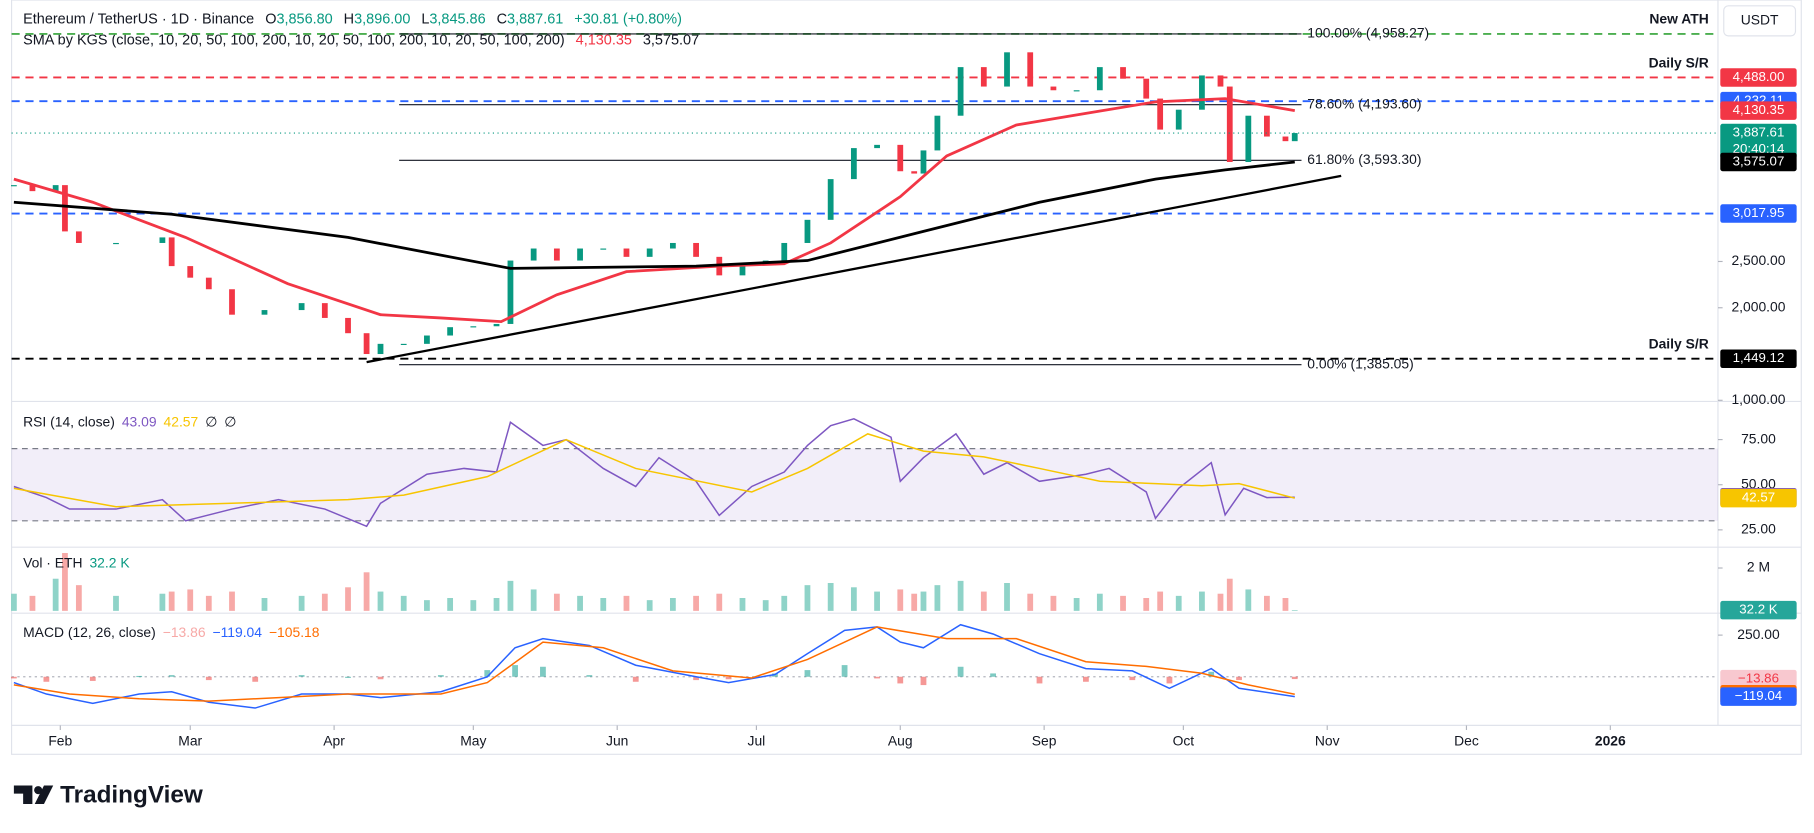 This screenshot has width=1814, height=833. Describe the element at coordinates (1758, 260) in the screenshot. I see `y-tick-label: 2,500.00` at that location.